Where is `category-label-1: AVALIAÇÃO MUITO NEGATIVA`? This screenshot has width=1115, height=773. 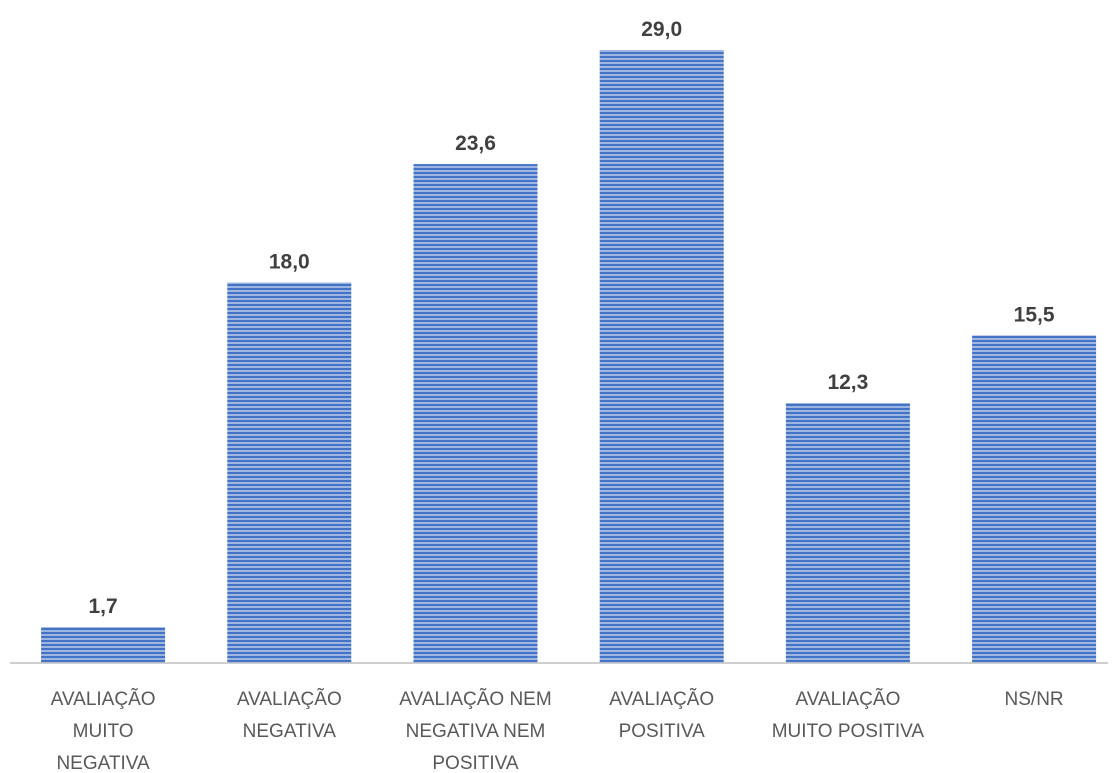
category-label-1: AVALIAÇÃO MUITO NEGATIVA is located at coordinates (103, 730).